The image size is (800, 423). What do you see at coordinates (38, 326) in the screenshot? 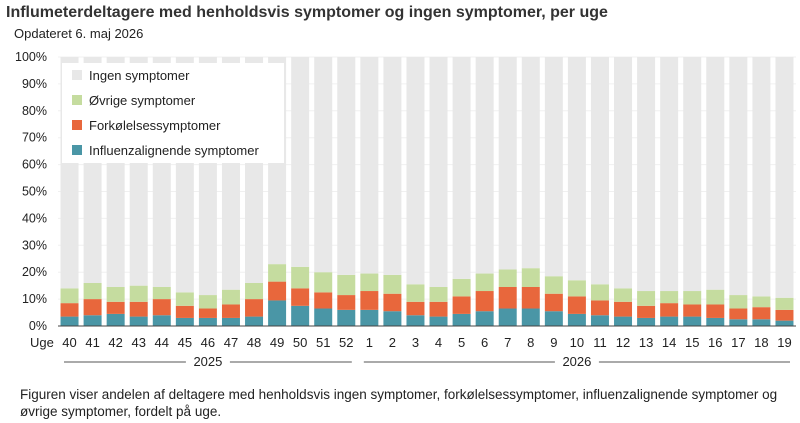
I see `y-tick-label: 0%` at bounding box center [38, 326].